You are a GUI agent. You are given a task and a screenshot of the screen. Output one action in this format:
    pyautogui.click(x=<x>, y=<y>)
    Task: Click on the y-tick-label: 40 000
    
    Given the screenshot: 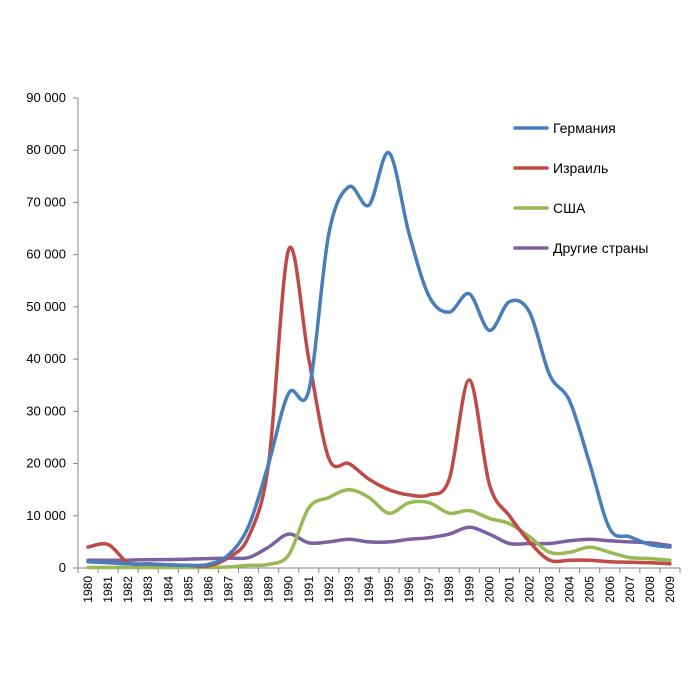 What is the action you would take?
    pyautogui.click(x=46, y=358)
    